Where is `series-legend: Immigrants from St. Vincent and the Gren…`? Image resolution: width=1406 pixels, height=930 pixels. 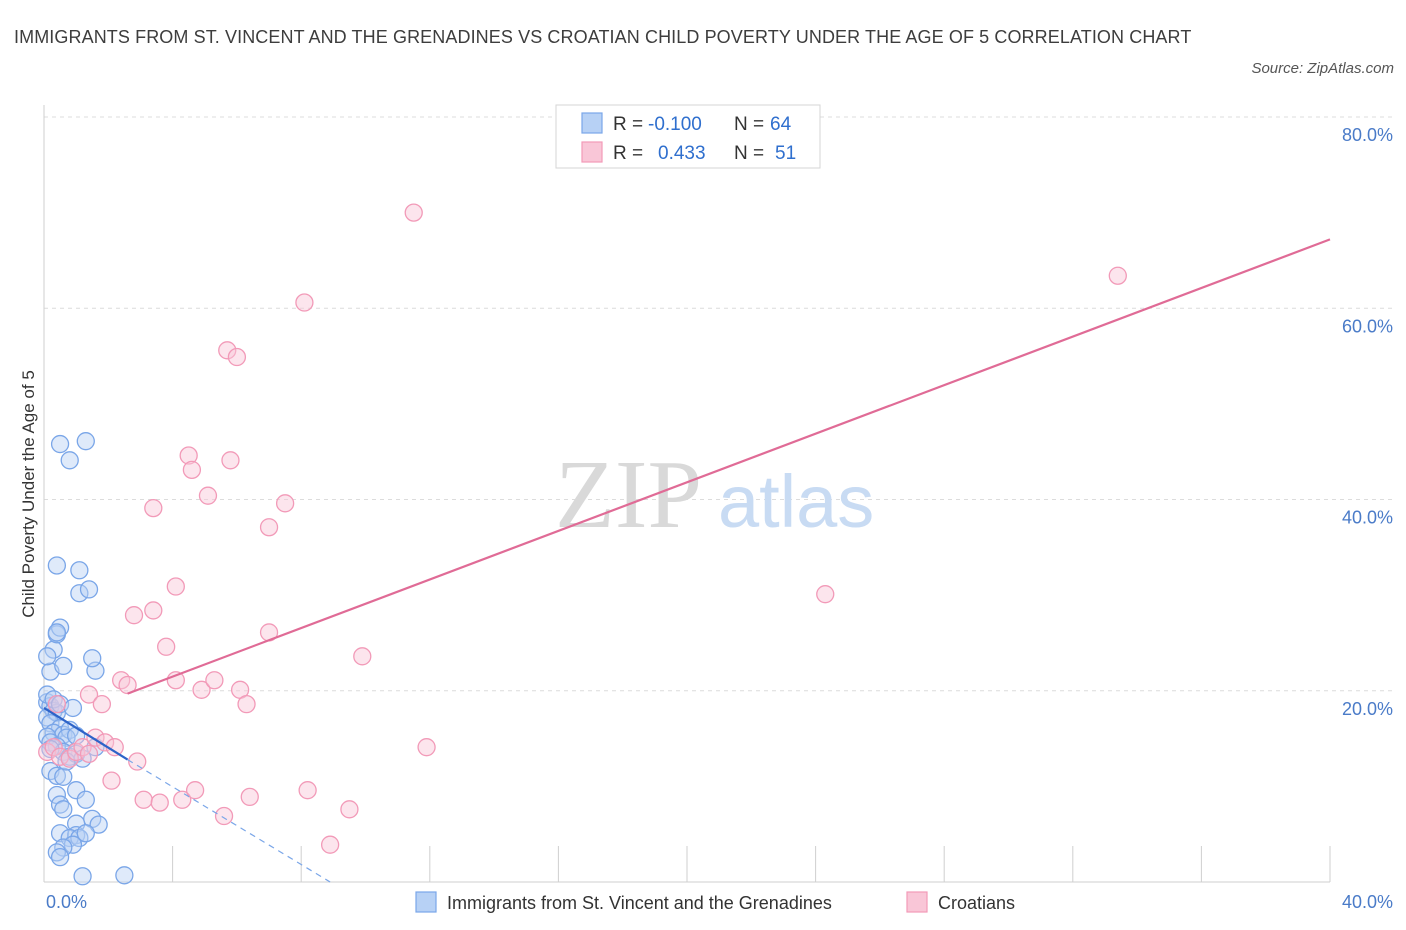
series-legend: Immigrants from St. Vincent and the Gren… is located at coordinates (715, 902).